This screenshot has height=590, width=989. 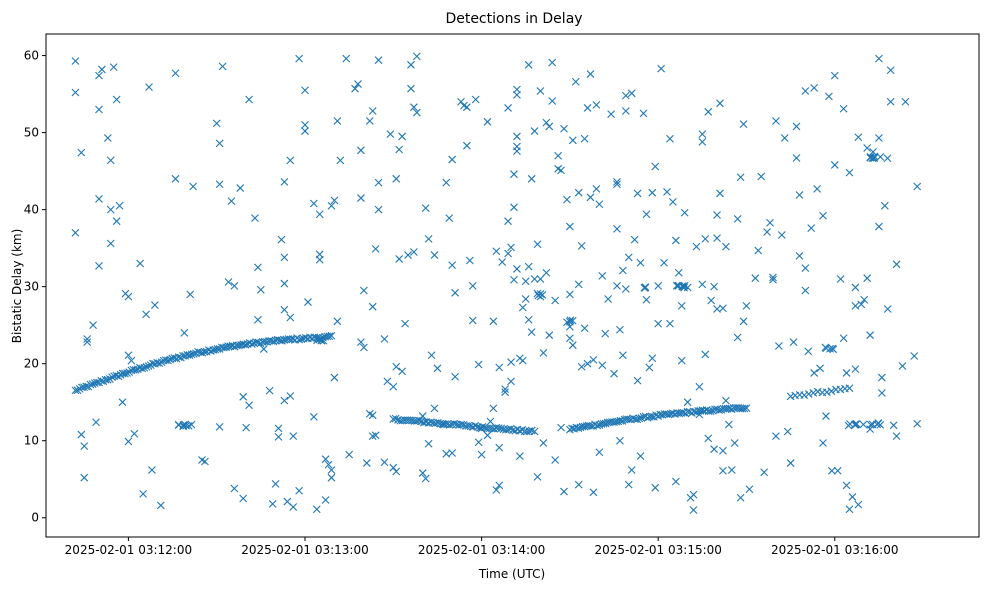 I want to click on y-tick-label: 40, so click(x=31, y=210).